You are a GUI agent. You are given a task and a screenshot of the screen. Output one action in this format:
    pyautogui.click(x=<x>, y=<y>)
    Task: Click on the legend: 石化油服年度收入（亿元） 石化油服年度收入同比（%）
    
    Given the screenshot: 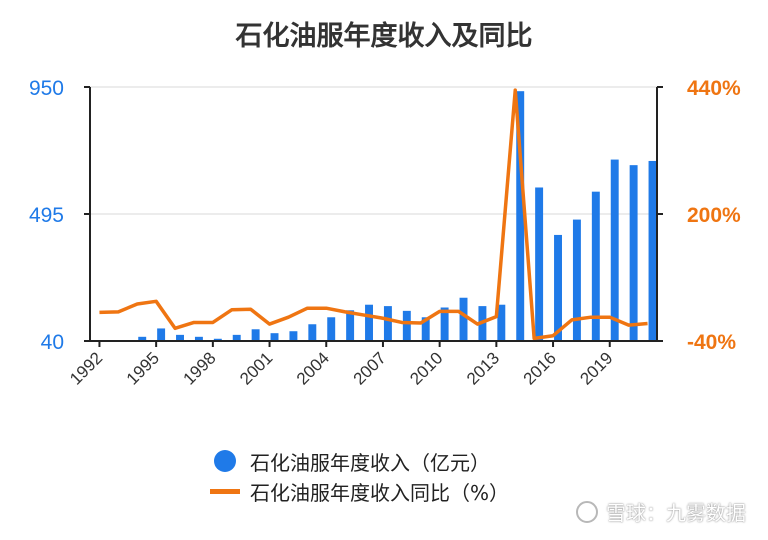 What is the action you would take?
    pyautogui.click(x=359, y=476)
    